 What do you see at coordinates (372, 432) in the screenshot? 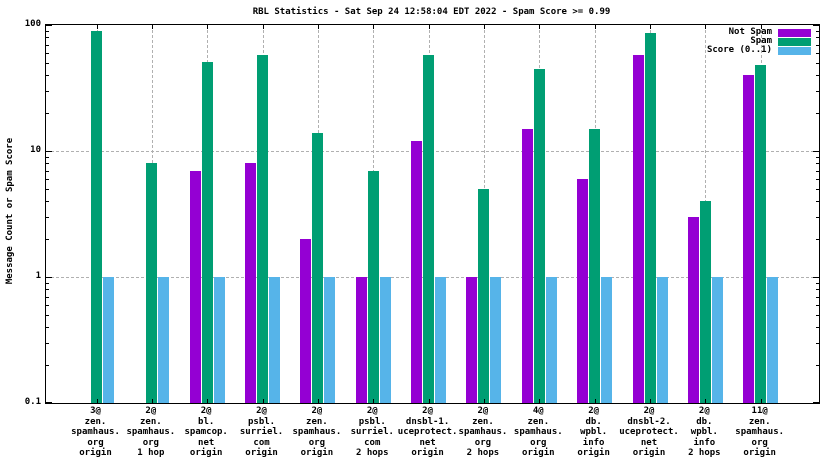
I see `x-category-label: 2@ psbl. surriel. com 2 hops` at bounding box center [372, 432].